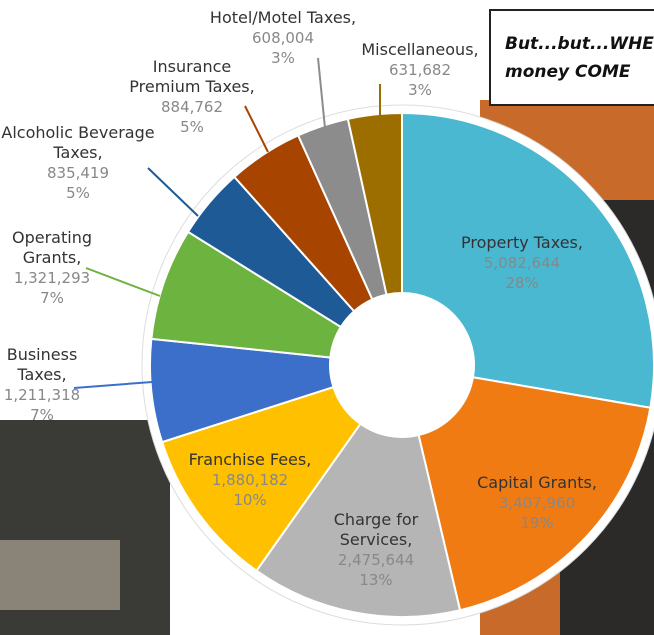 This screenshot has width=654, height=635. I want to click on slice-label: Capital Grants, 3,407,960 19%, so click(537, 503).